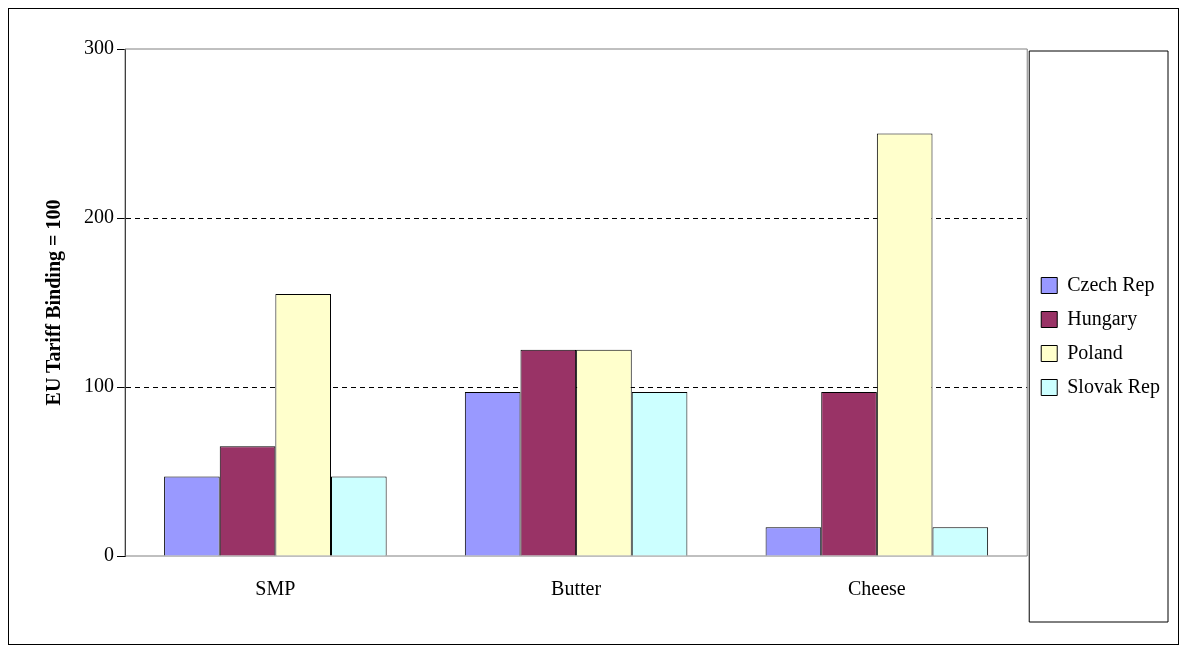 The width and height of the screenshot is (1187, 653). I want to click on y-tick-label: 300, so click(99, 47).